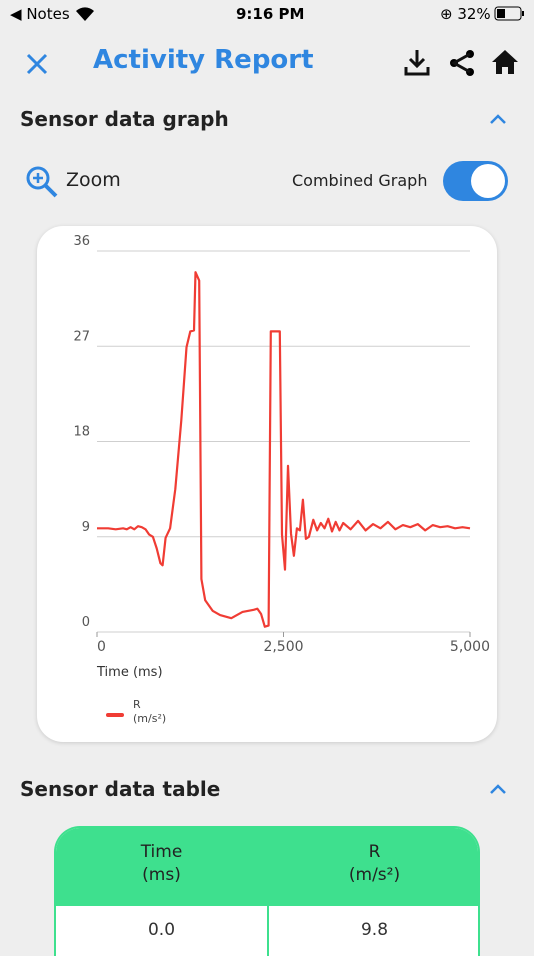 Image resolution: width=534 pixels, height=956 pixels. I want to click on y-tick-label: 9, so click(86, 527).